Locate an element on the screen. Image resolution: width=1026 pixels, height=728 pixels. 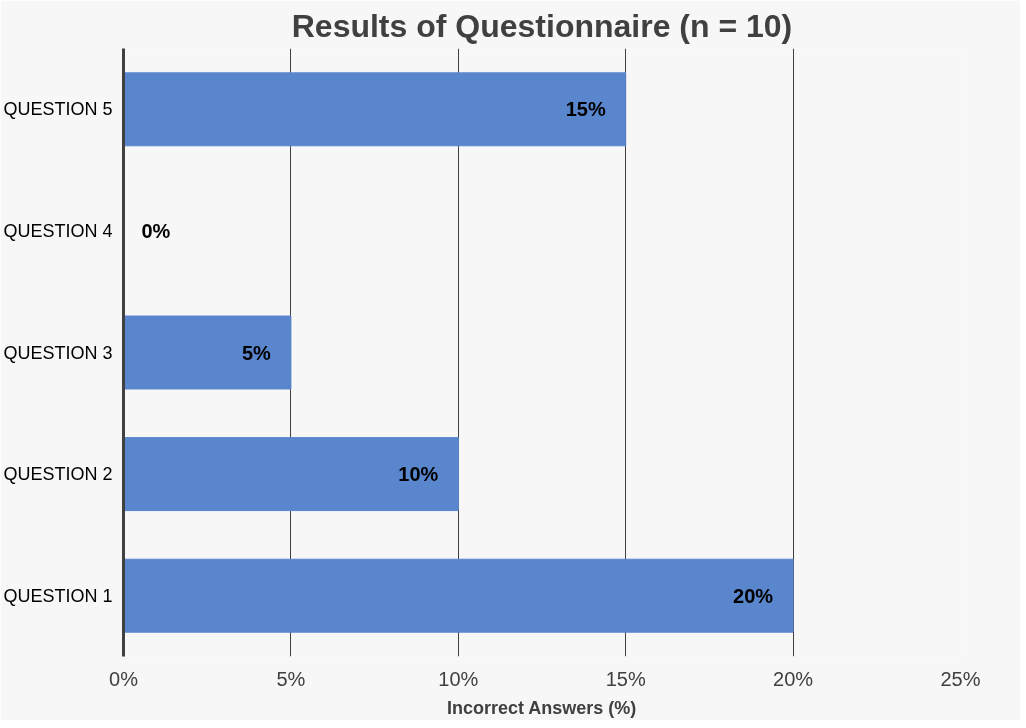
x-tick-label: 20% is located at coordinates (793, 678).